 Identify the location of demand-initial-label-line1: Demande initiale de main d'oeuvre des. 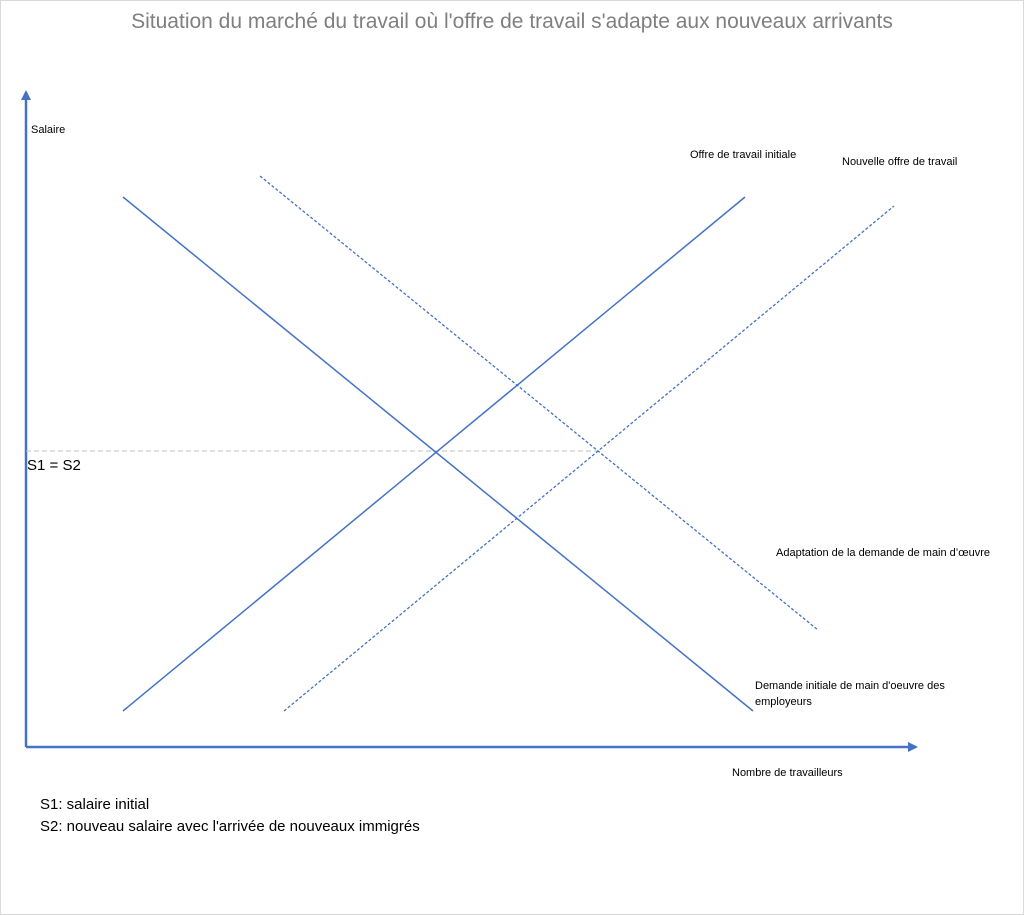
(850, 686).